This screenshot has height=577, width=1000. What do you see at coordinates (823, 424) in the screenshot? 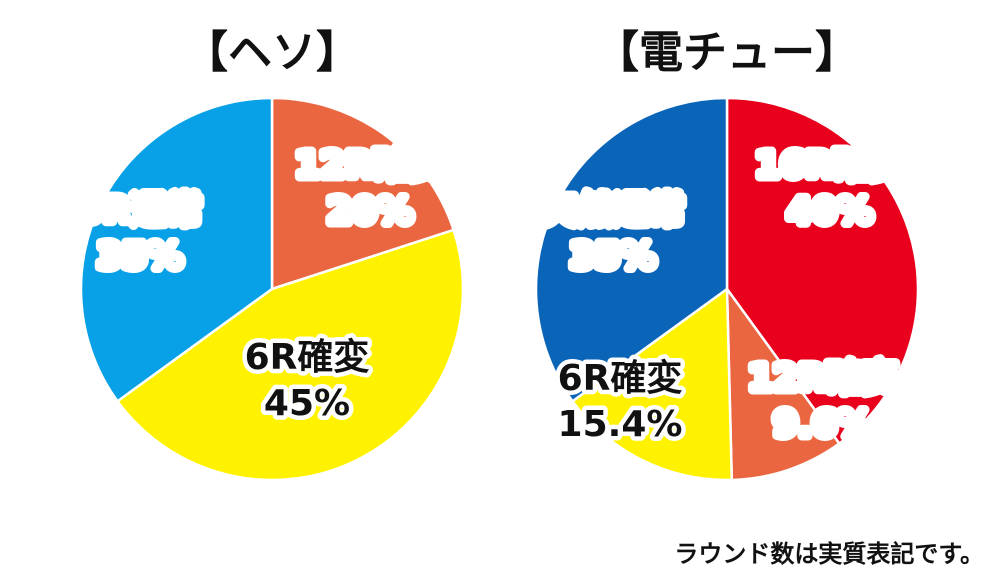
I see `slice-value: 9.6%` at bounding box center [823, 424].